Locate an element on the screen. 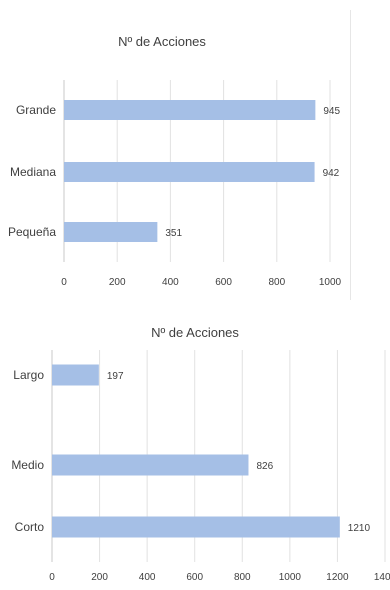  bar-grande is located at coordinates (190, 110).